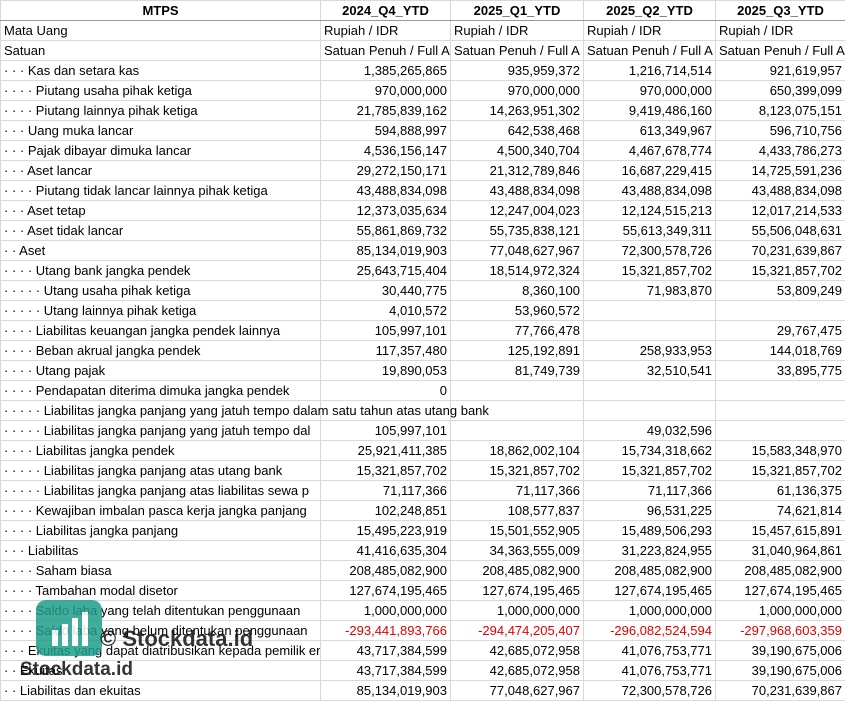 Image resolution: width=845 pixels, height=701 pixels. What do you see at coordinates (649, 630) in the screenshot?
I see `cell: -296,082,524,594` at bounding box center [649, 630].